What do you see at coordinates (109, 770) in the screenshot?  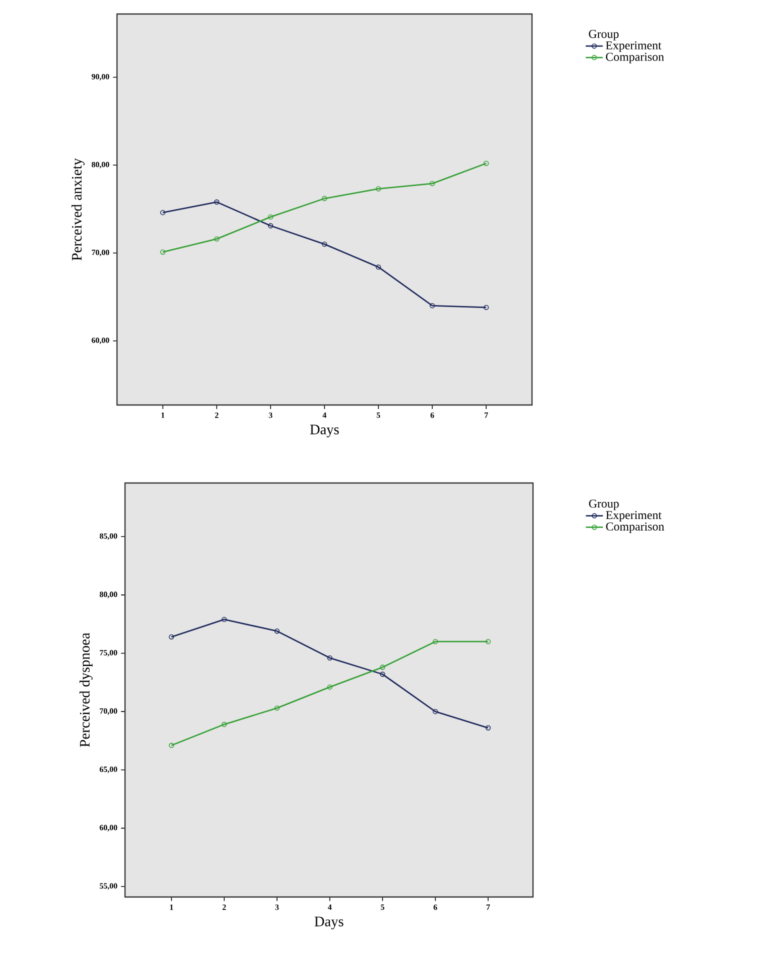 I see `y-tick-label: 65,00` at bounding box center [109, 770].